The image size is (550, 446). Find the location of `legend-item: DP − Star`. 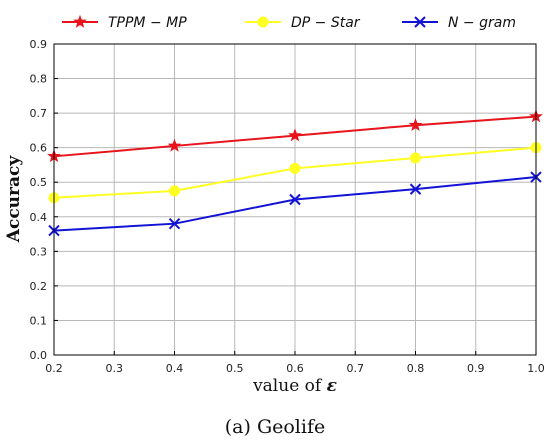

legend-item: DP − Star is located at coordinates (303, 23).